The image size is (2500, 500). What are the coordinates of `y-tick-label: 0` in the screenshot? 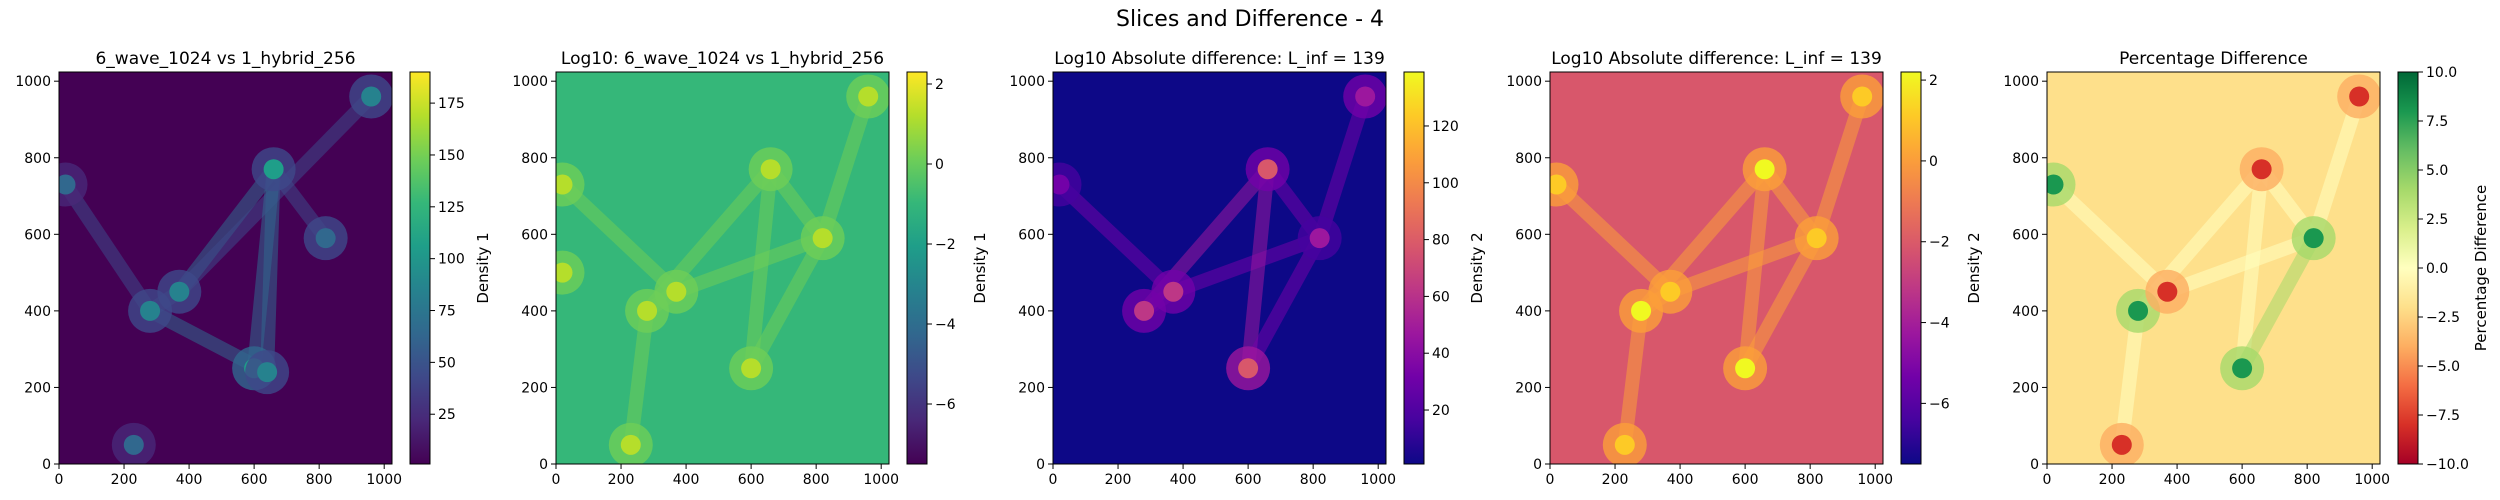 It's located at (543, 465).